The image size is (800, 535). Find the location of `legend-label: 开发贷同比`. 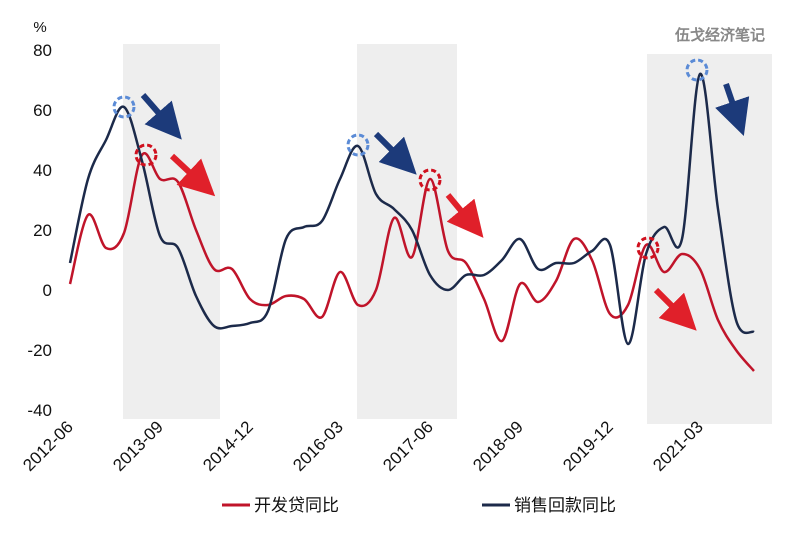

legend-label: 开发贷同比 is located at coordinates (296, 505).